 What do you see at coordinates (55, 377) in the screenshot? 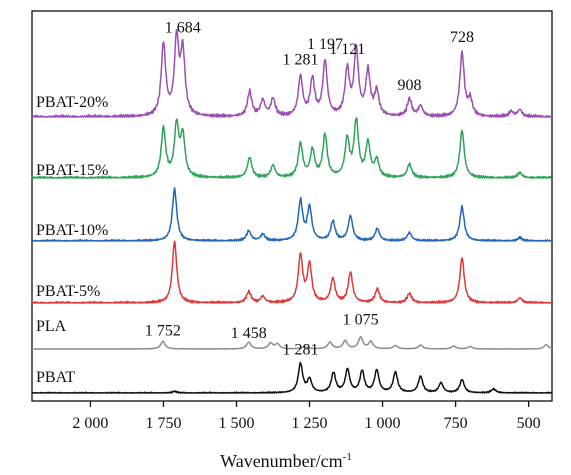
I see `series-label-pbat: PBAT` at bounding box center [55, 377].